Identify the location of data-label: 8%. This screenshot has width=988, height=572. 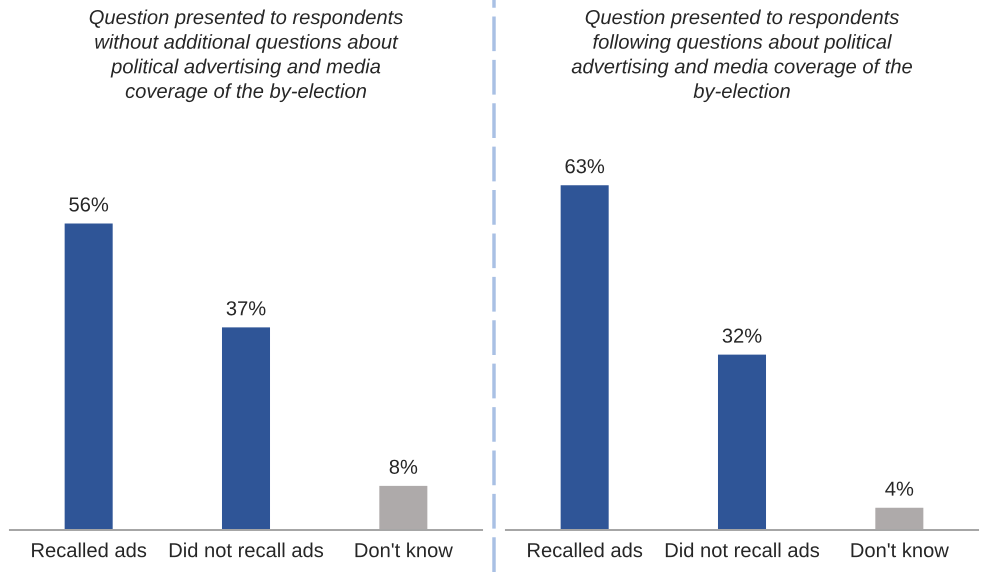
(404, 467).